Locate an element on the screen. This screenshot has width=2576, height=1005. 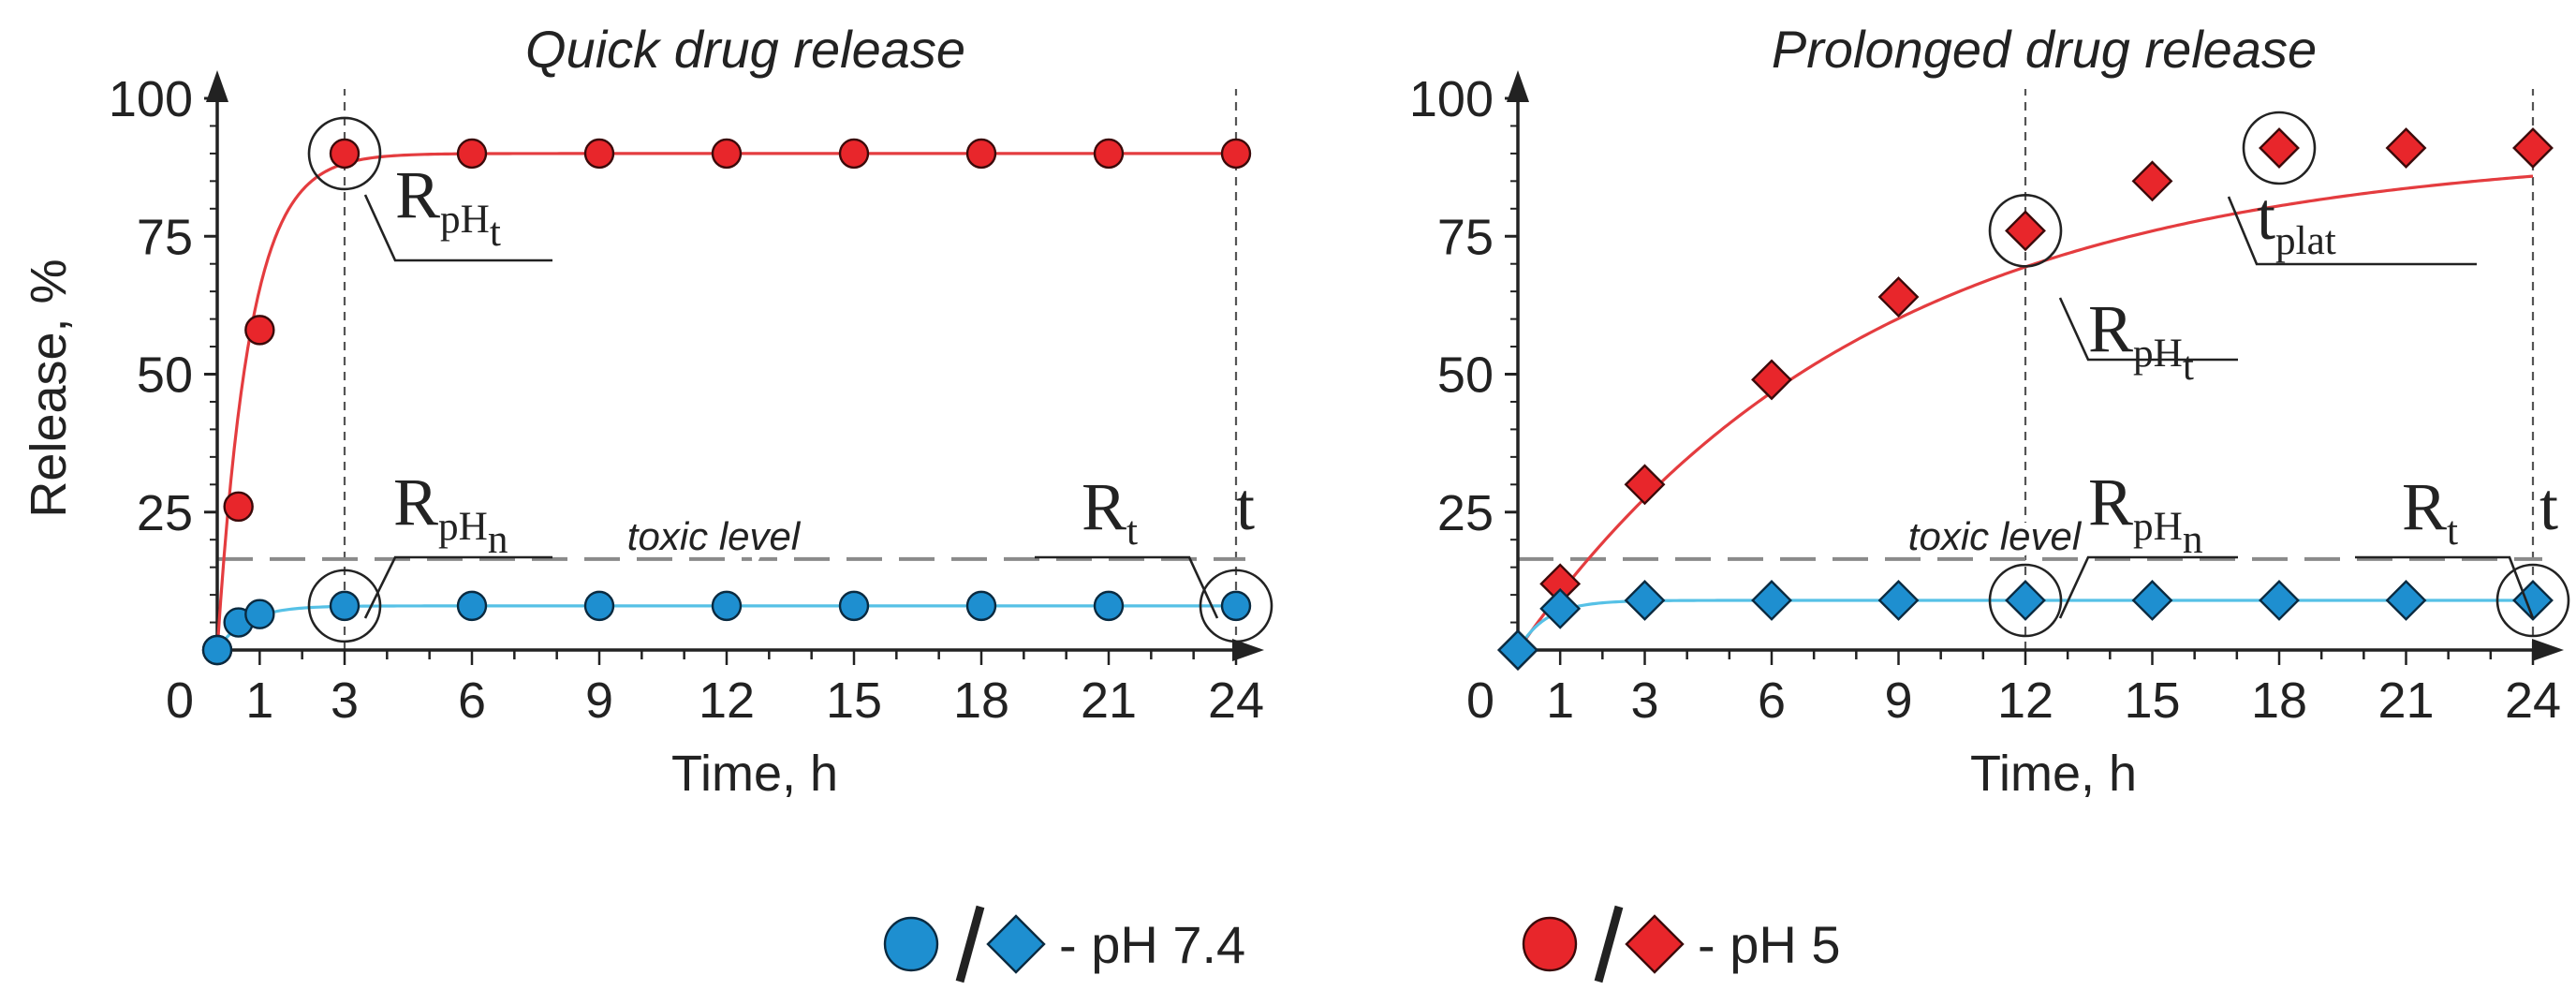
legend: - pH 7.4 - pH 5 is located at coordinates (1362, 944).